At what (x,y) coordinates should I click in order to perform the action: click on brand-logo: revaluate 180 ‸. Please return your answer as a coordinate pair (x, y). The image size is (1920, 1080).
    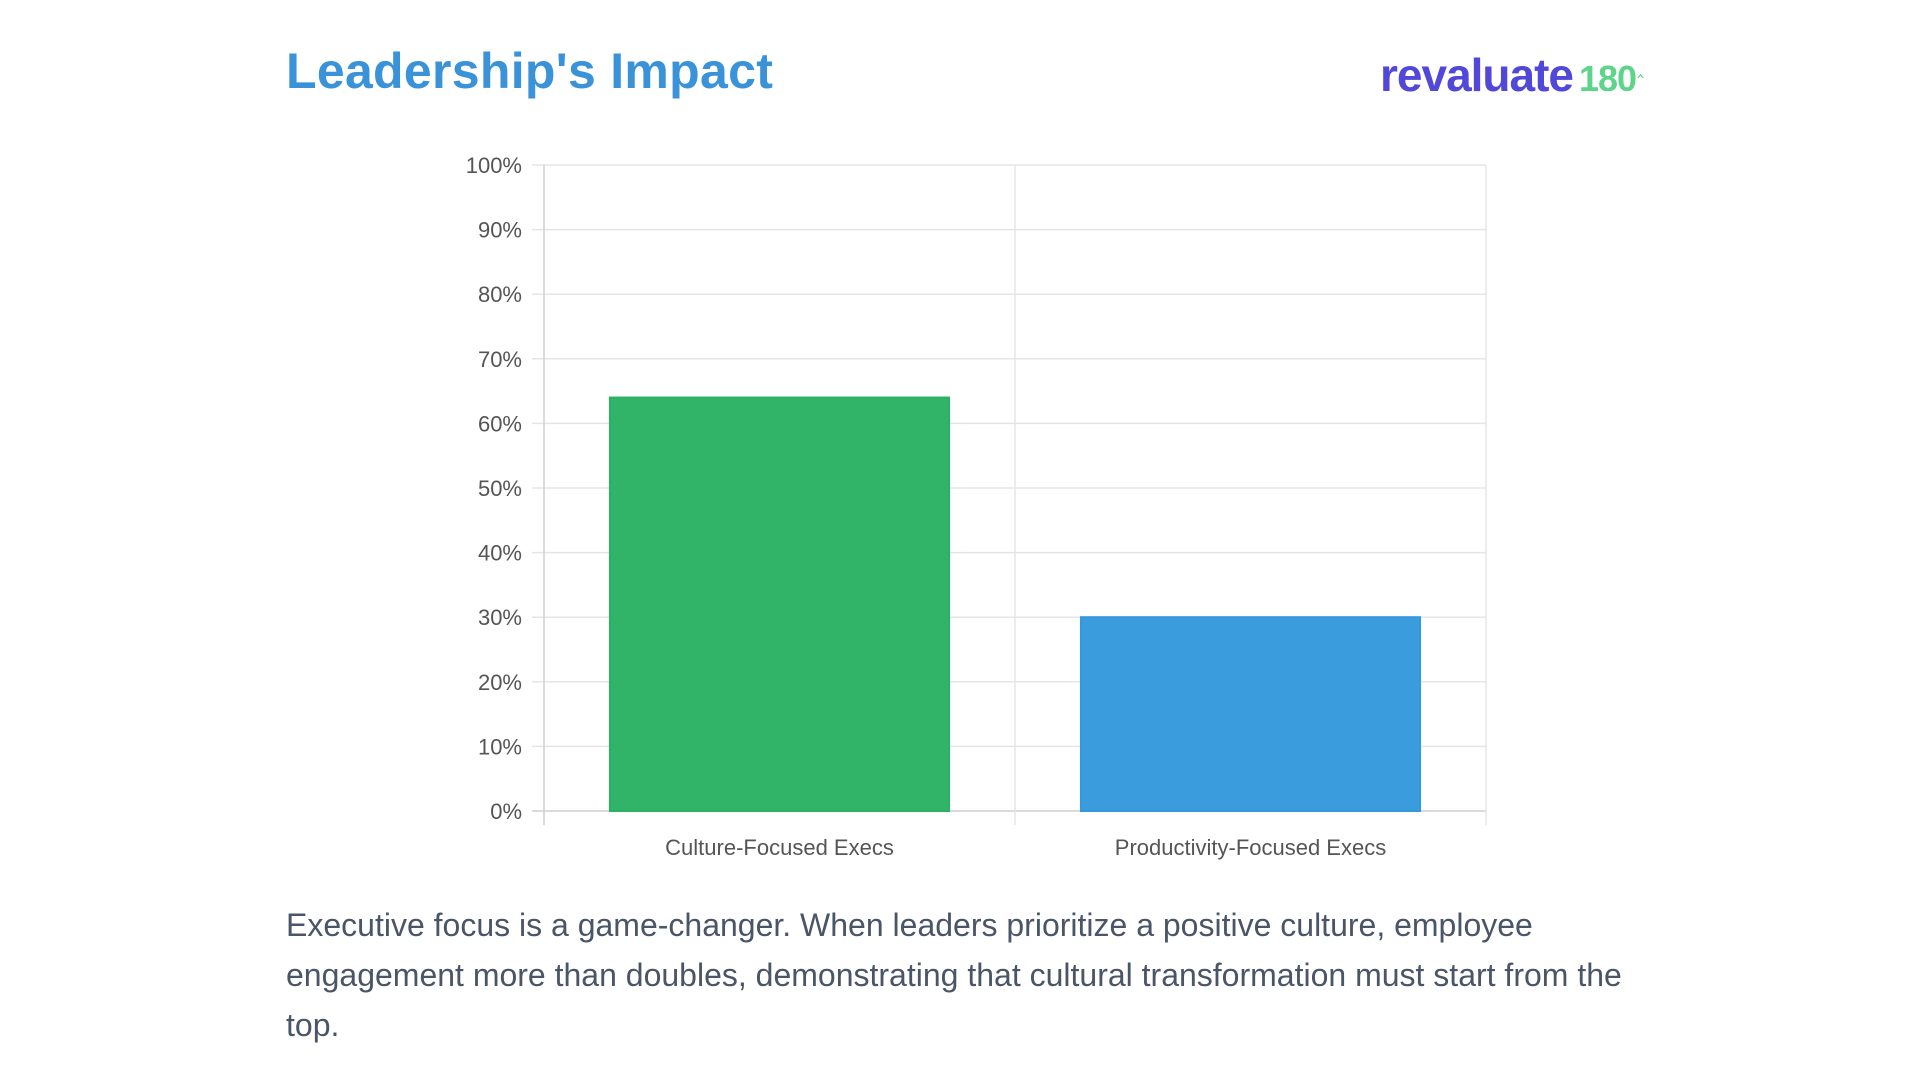
    Looking at the image, I should click on (1512, 75).